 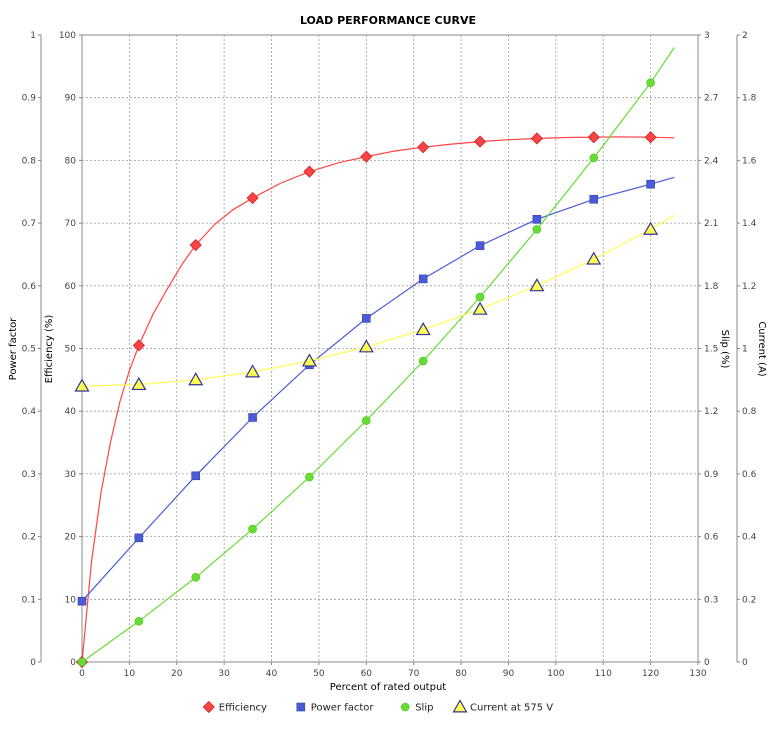 I want to click on power-factor-tick-label: 1, so click(x=33, y=36).